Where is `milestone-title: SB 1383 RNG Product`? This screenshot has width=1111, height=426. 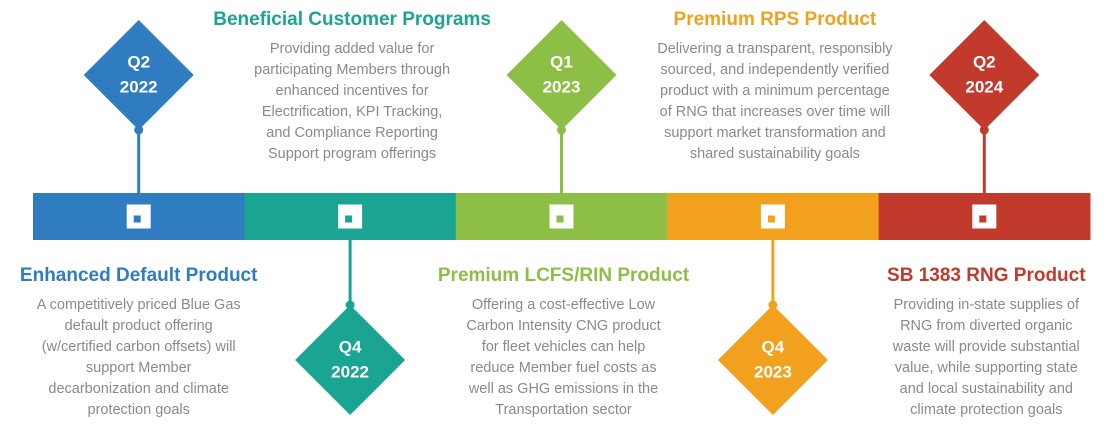
milestone-title: SB 1383 RNG Product is located at coordinates (986, 275).